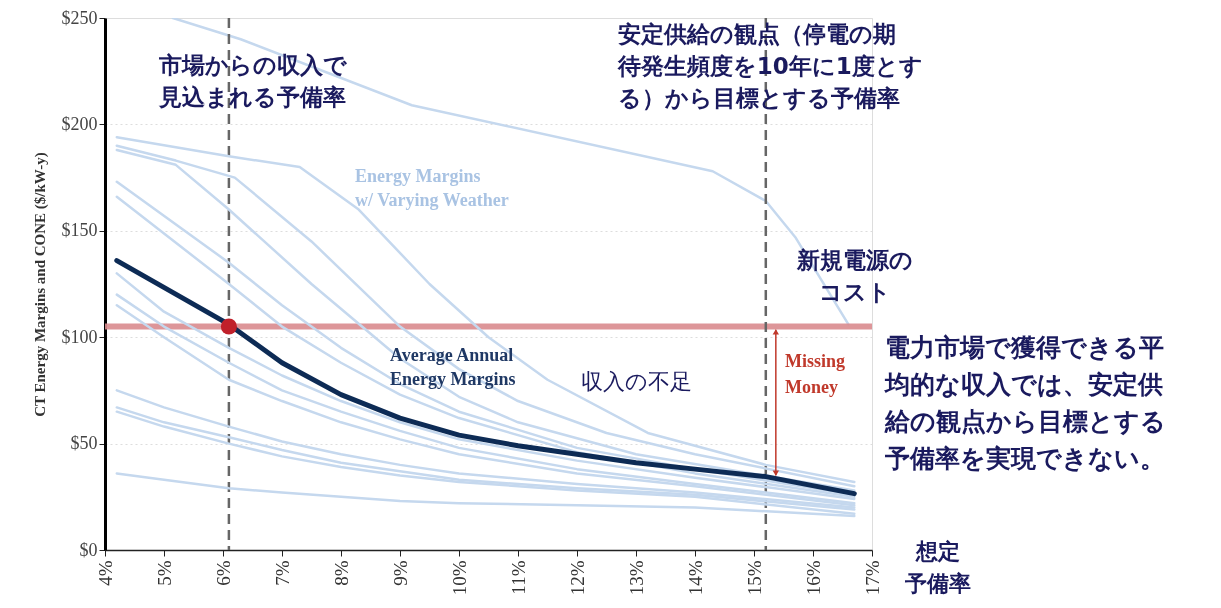 This screenshot has height=608, width=1221. I want to click on x-tick-label: 16%, so click(813, 578).